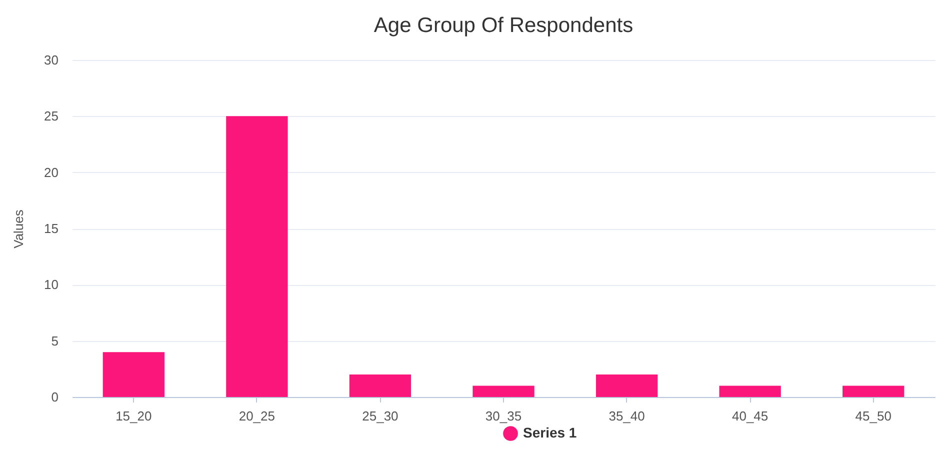  I want to click on y-tick-label: 20, so click(51, 172).